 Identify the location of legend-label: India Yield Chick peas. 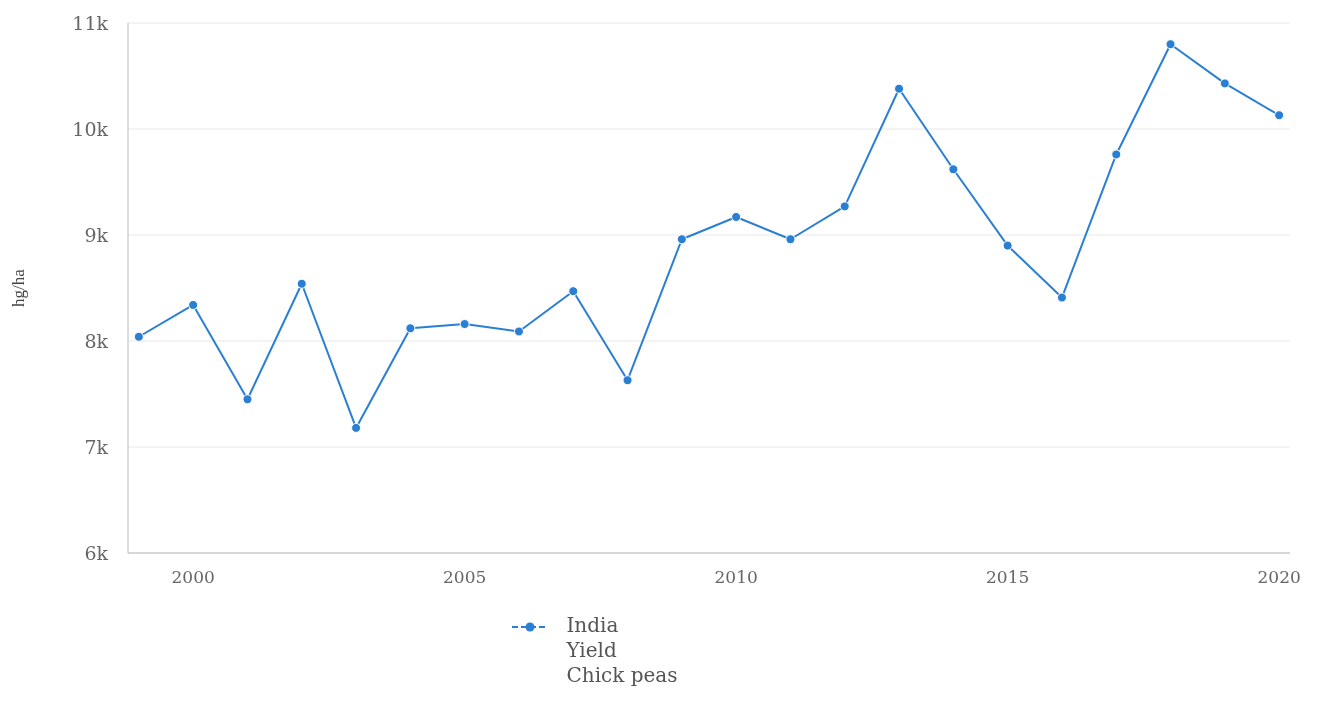
(622, 650).